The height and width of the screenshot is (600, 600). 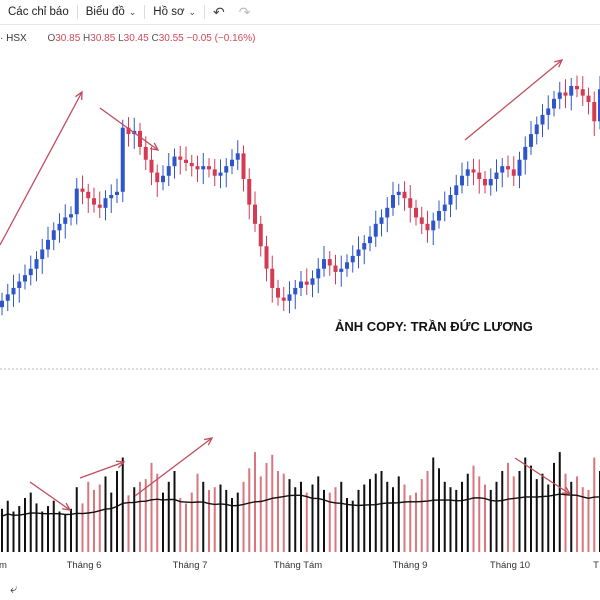 I want to click on profile-button: Hồ sơ ⌄, so click(x=174, y=12).